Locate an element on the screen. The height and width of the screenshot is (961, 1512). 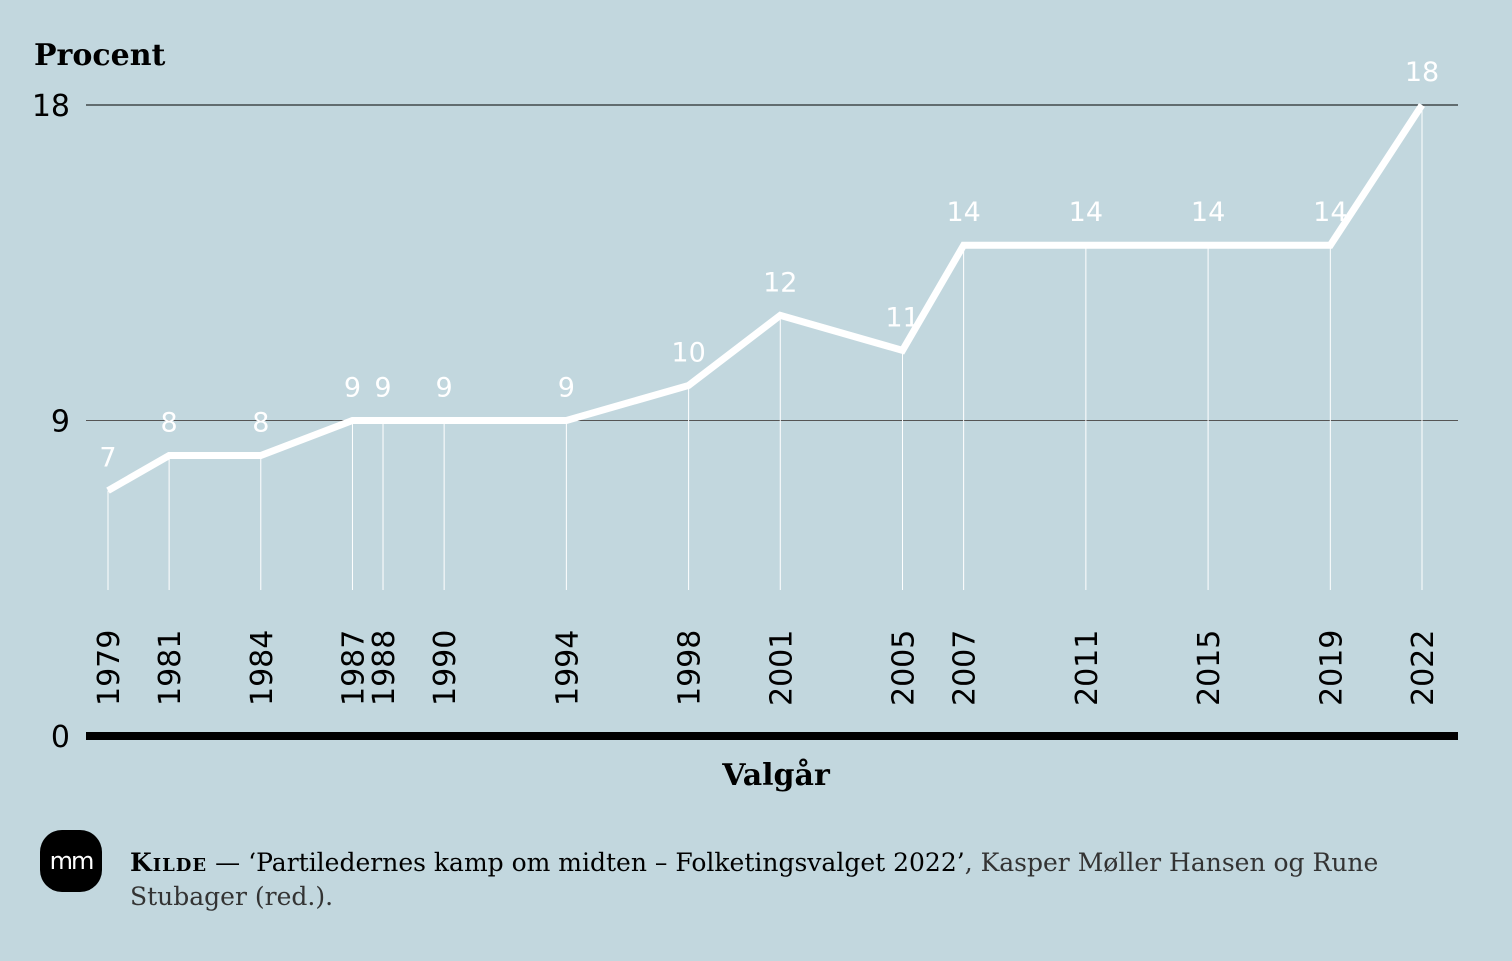
y-tick-label-0: 0 is located at coordinates (60, 737).